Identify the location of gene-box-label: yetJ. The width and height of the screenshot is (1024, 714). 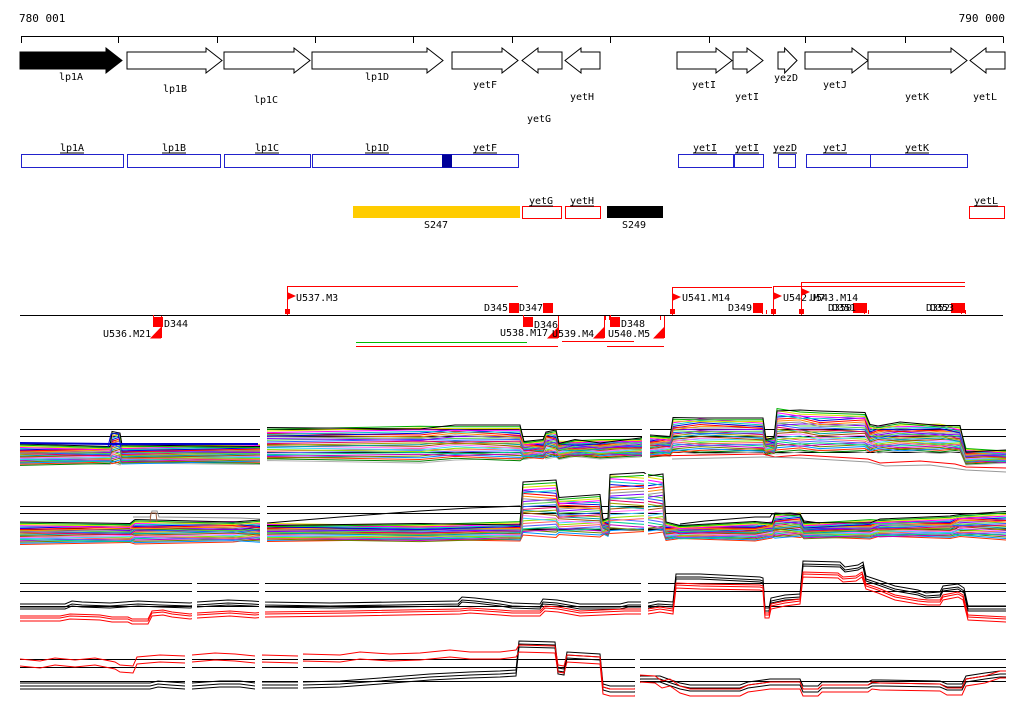
(835, 148).